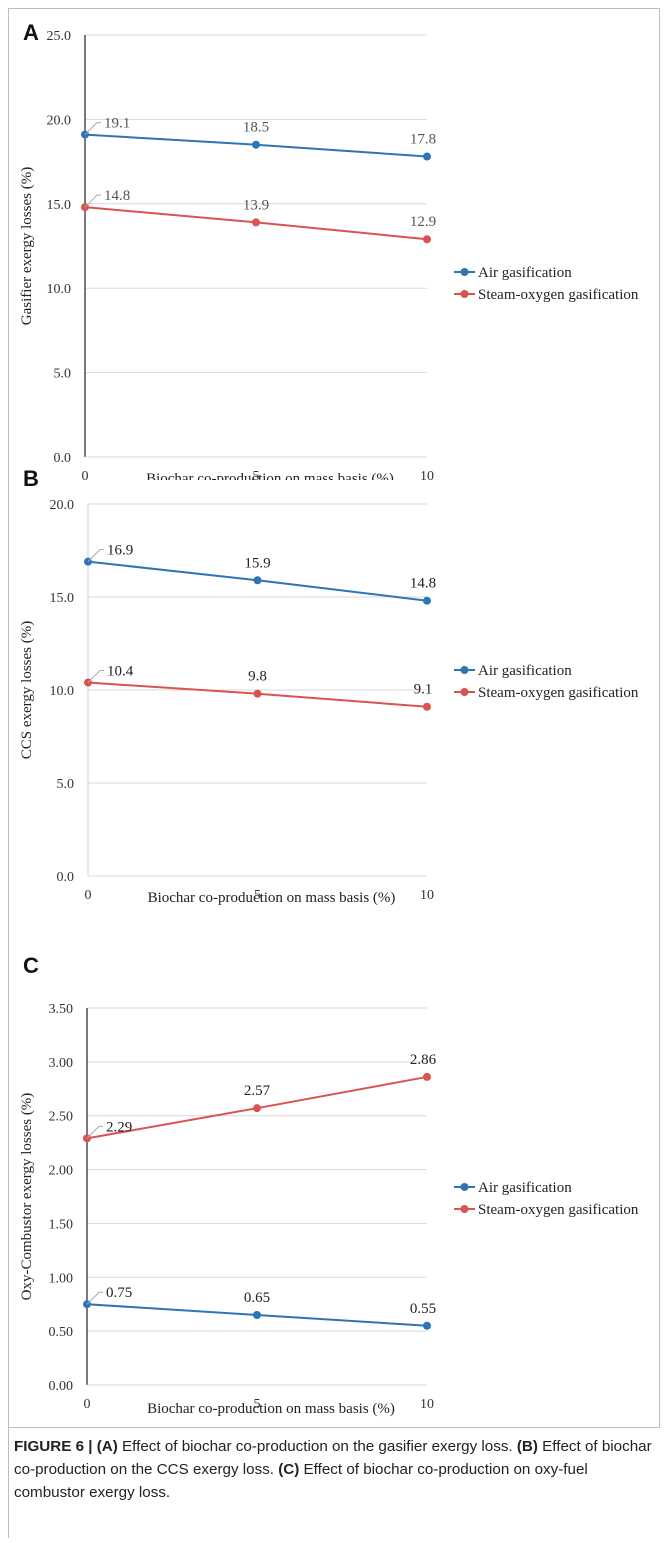 Image resolution: width=665 pixels, height=1543 pixels. What do you see at coordinates (257, 1298) in the screenshot?
I see `data-label: 0.65` at bounding box center [257, 1298].